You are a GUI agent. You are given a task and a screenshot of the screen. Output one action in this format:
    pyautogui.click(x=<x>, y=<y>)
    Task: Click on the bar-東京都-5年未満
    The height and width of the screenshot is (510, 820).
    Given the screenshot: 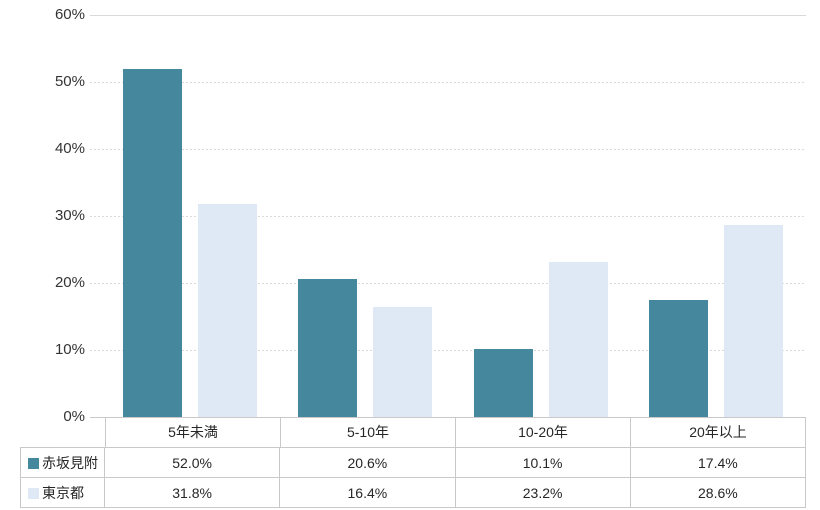 What is the action you would take?
    pyautogui.click(x=227, y=310)
    